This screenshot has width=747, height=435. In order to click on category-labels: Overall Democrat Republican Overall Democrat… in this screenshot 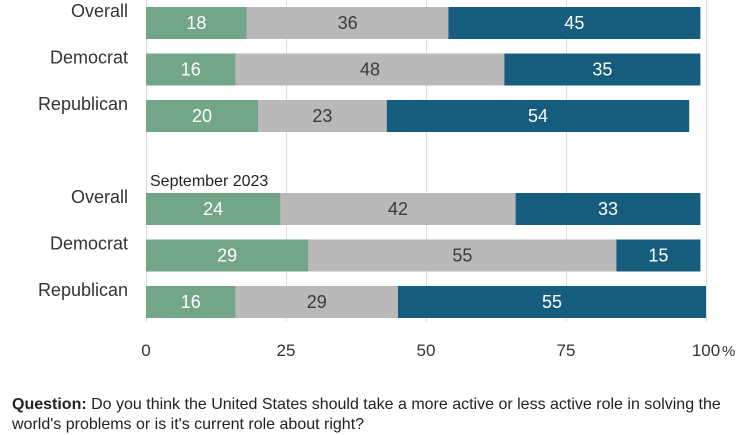, I will do `click(83, 150)`.